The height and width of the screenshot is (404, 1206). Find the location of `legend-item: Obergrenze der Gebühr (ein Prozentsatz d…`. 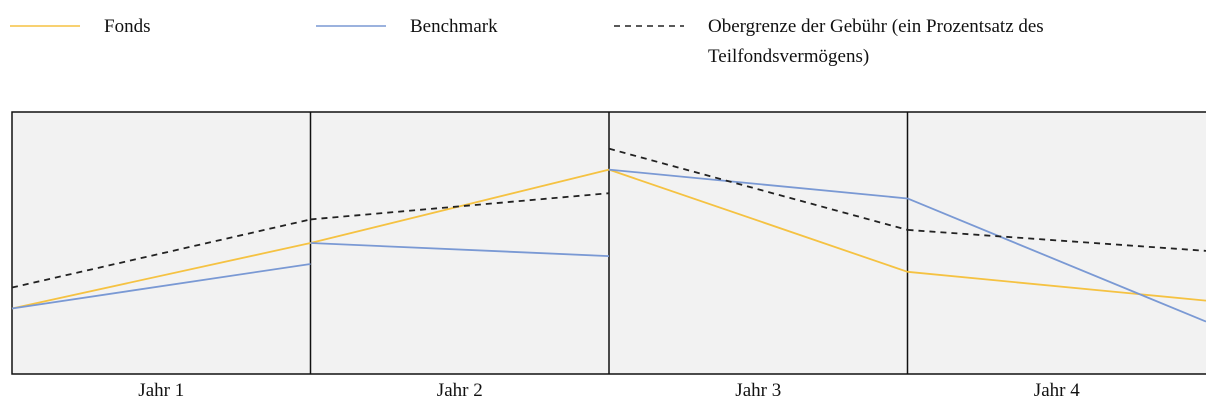

legend-item: Obergrenze der Gebühr (ein Prozentsatz d… is located at coordinates (876, 42).